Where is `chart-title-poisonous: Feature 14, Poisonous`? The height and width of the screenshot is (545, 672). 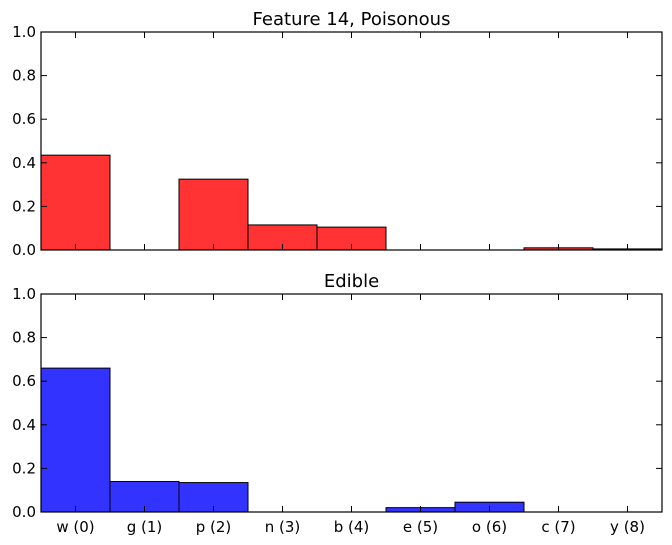
chart-title-poisonous: Feature 14, Poisonous is located at coordinates (352, 19).